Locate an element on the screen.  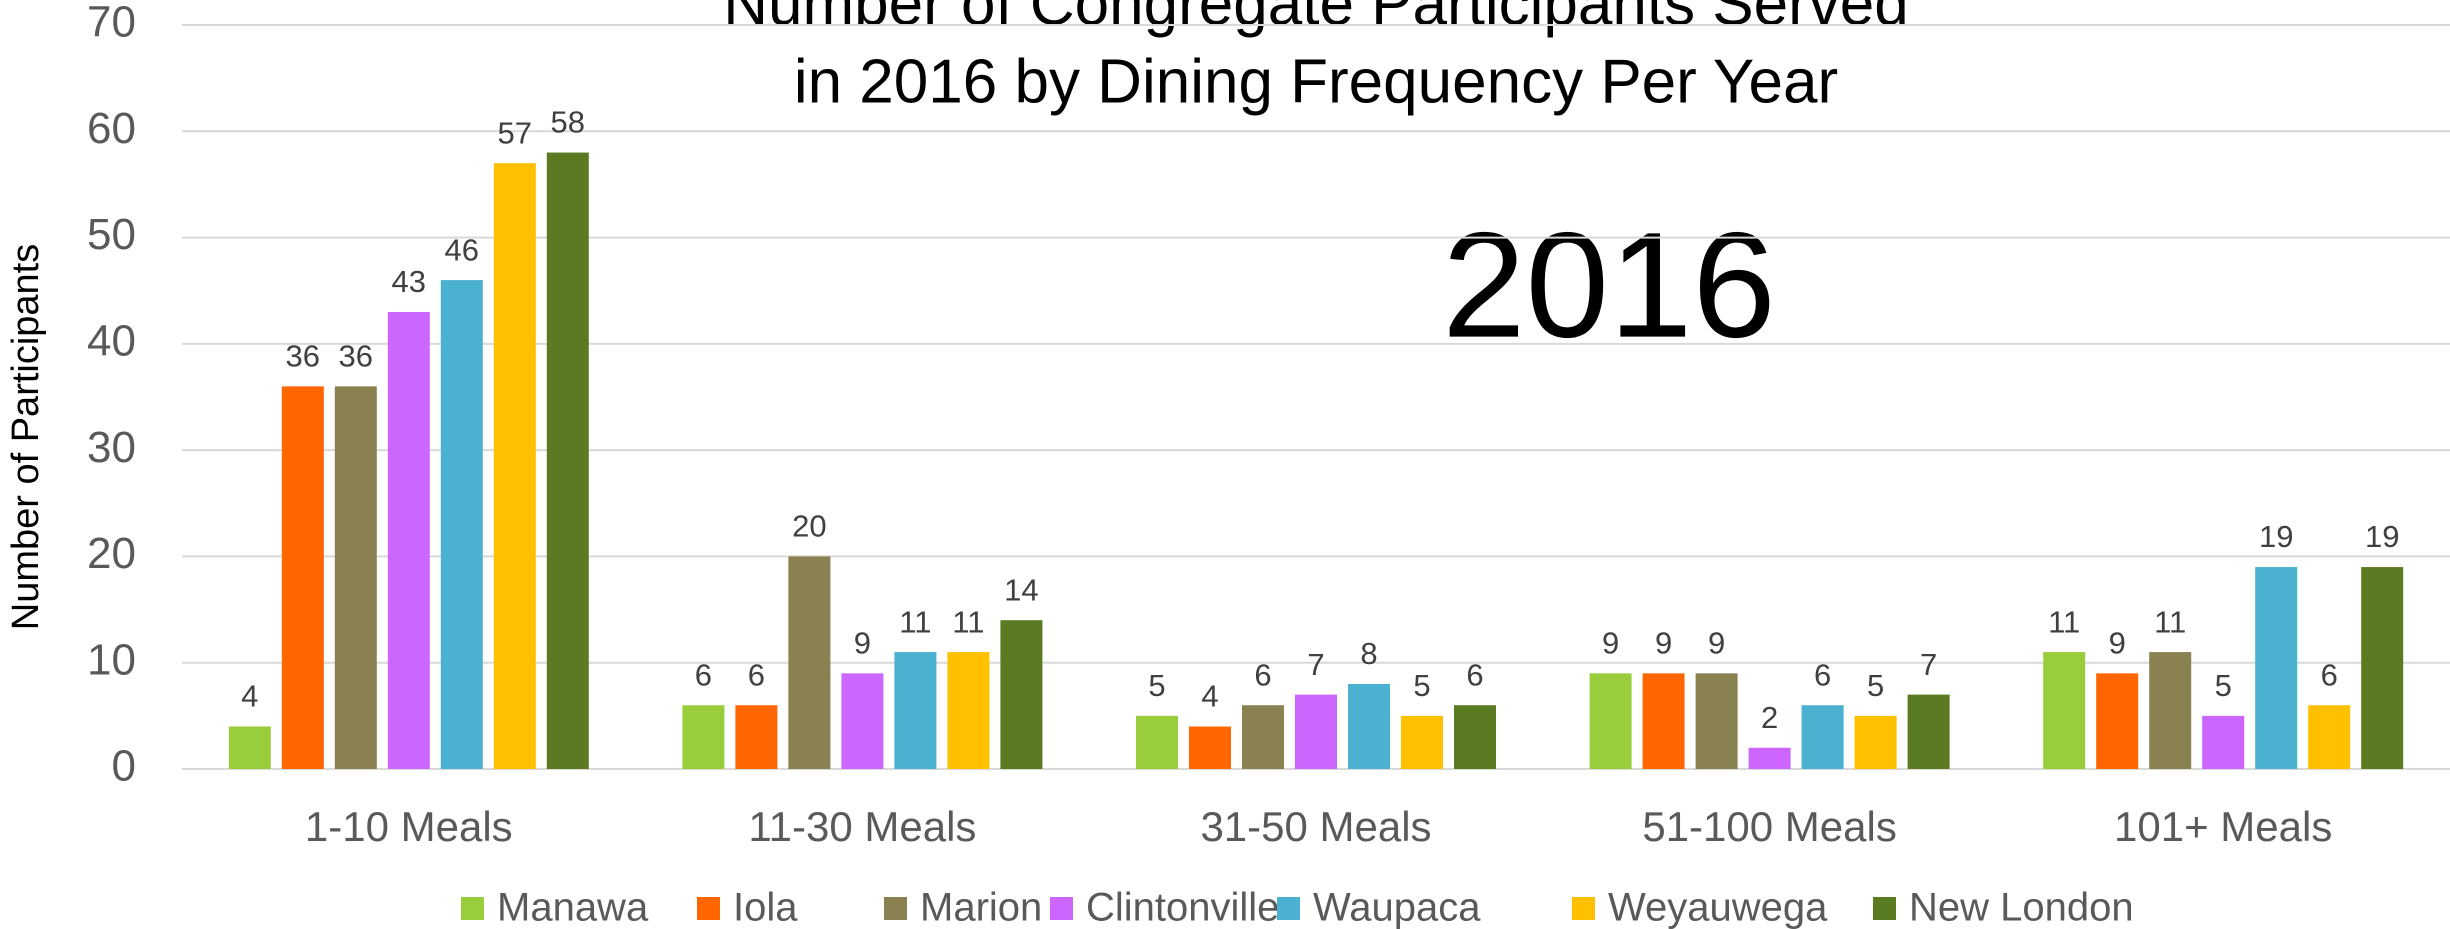
data-label: 4 is located at coordinates (1209, 696).